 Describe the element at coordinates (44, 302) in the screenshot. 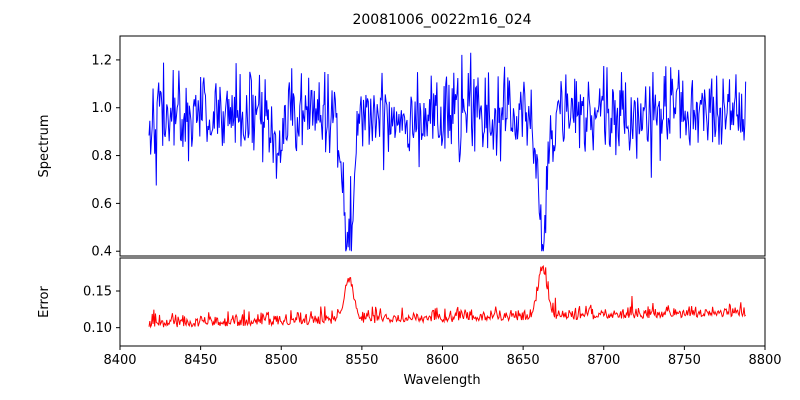

I see `error-ylabel: Error` at that location.